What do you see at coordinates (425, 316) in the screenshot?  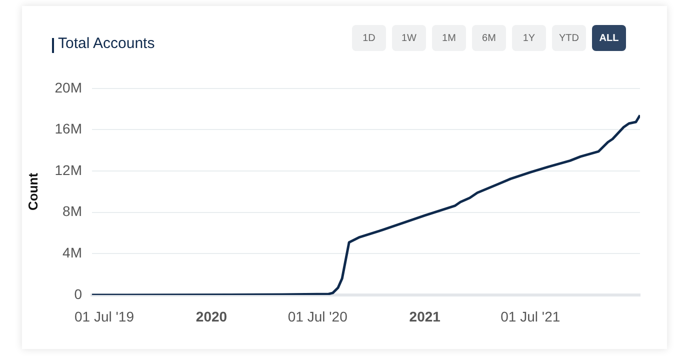 I see `x-tick-label: 2021` at bounding box center [425, 316].